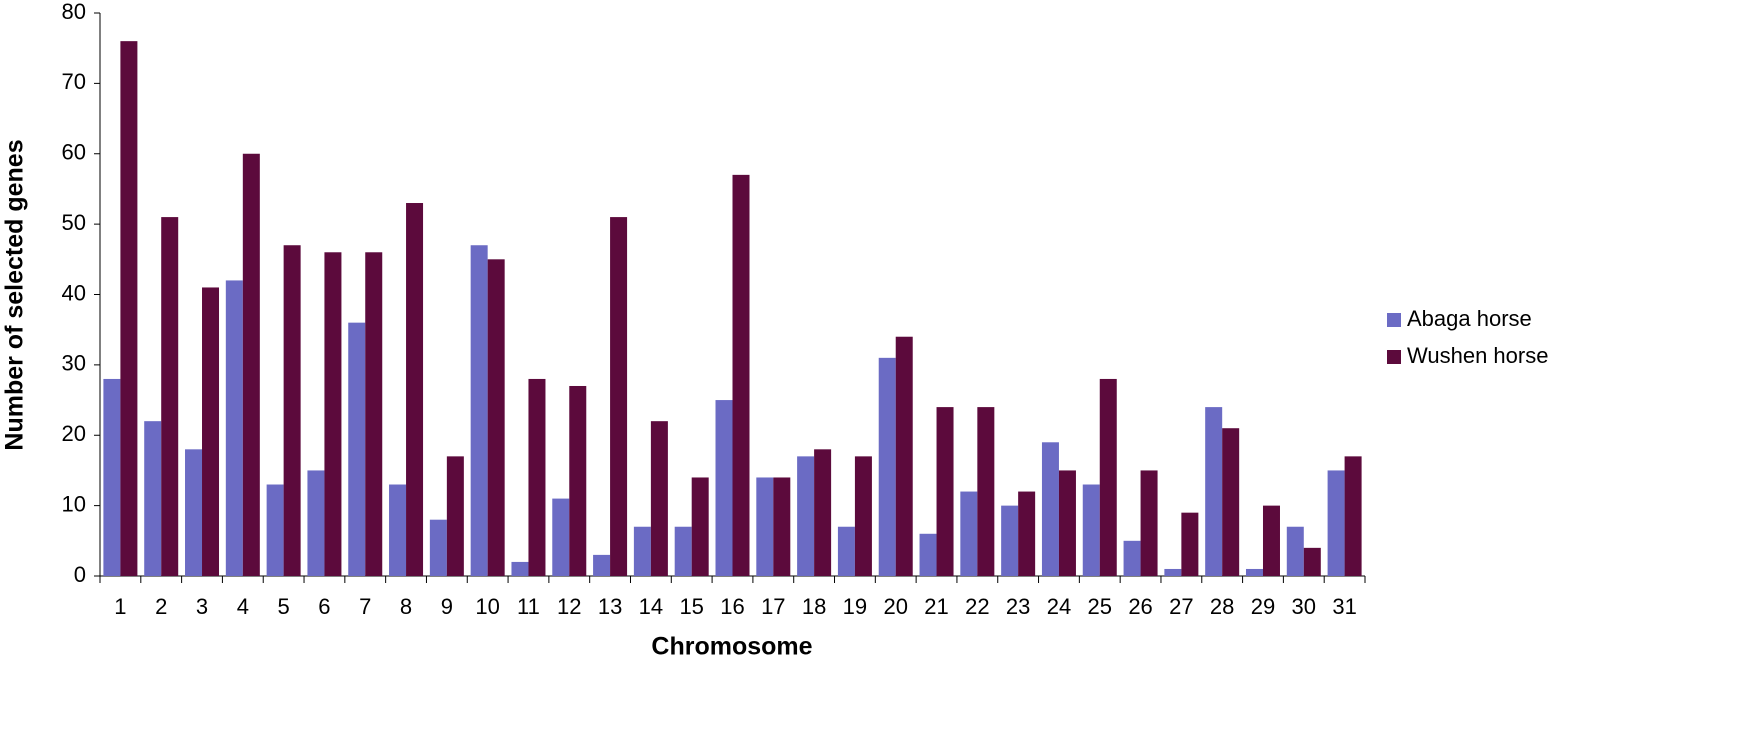 The height and width of the screenshot is (743, 1755). What do you see at coordinates (202, 606) in the screenshot?
I see `x-tick-label: 3` at bounding box center [202, 606].